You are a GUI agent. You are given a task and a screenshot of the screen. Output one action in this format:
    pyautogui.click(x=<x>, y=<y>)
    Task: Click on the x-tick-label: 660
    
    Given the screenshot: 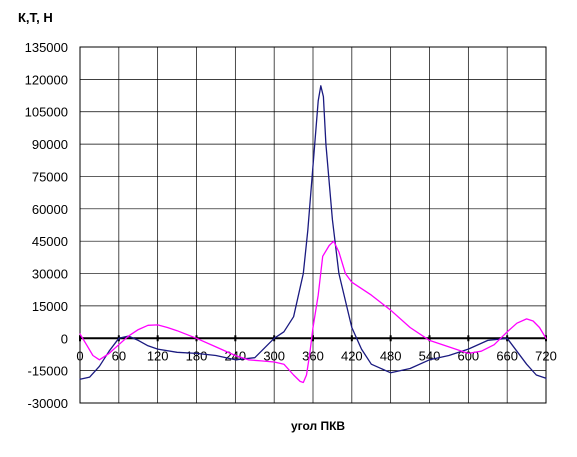 What is the action you would take?
    pyautogui.click(x=507, y=355)
    